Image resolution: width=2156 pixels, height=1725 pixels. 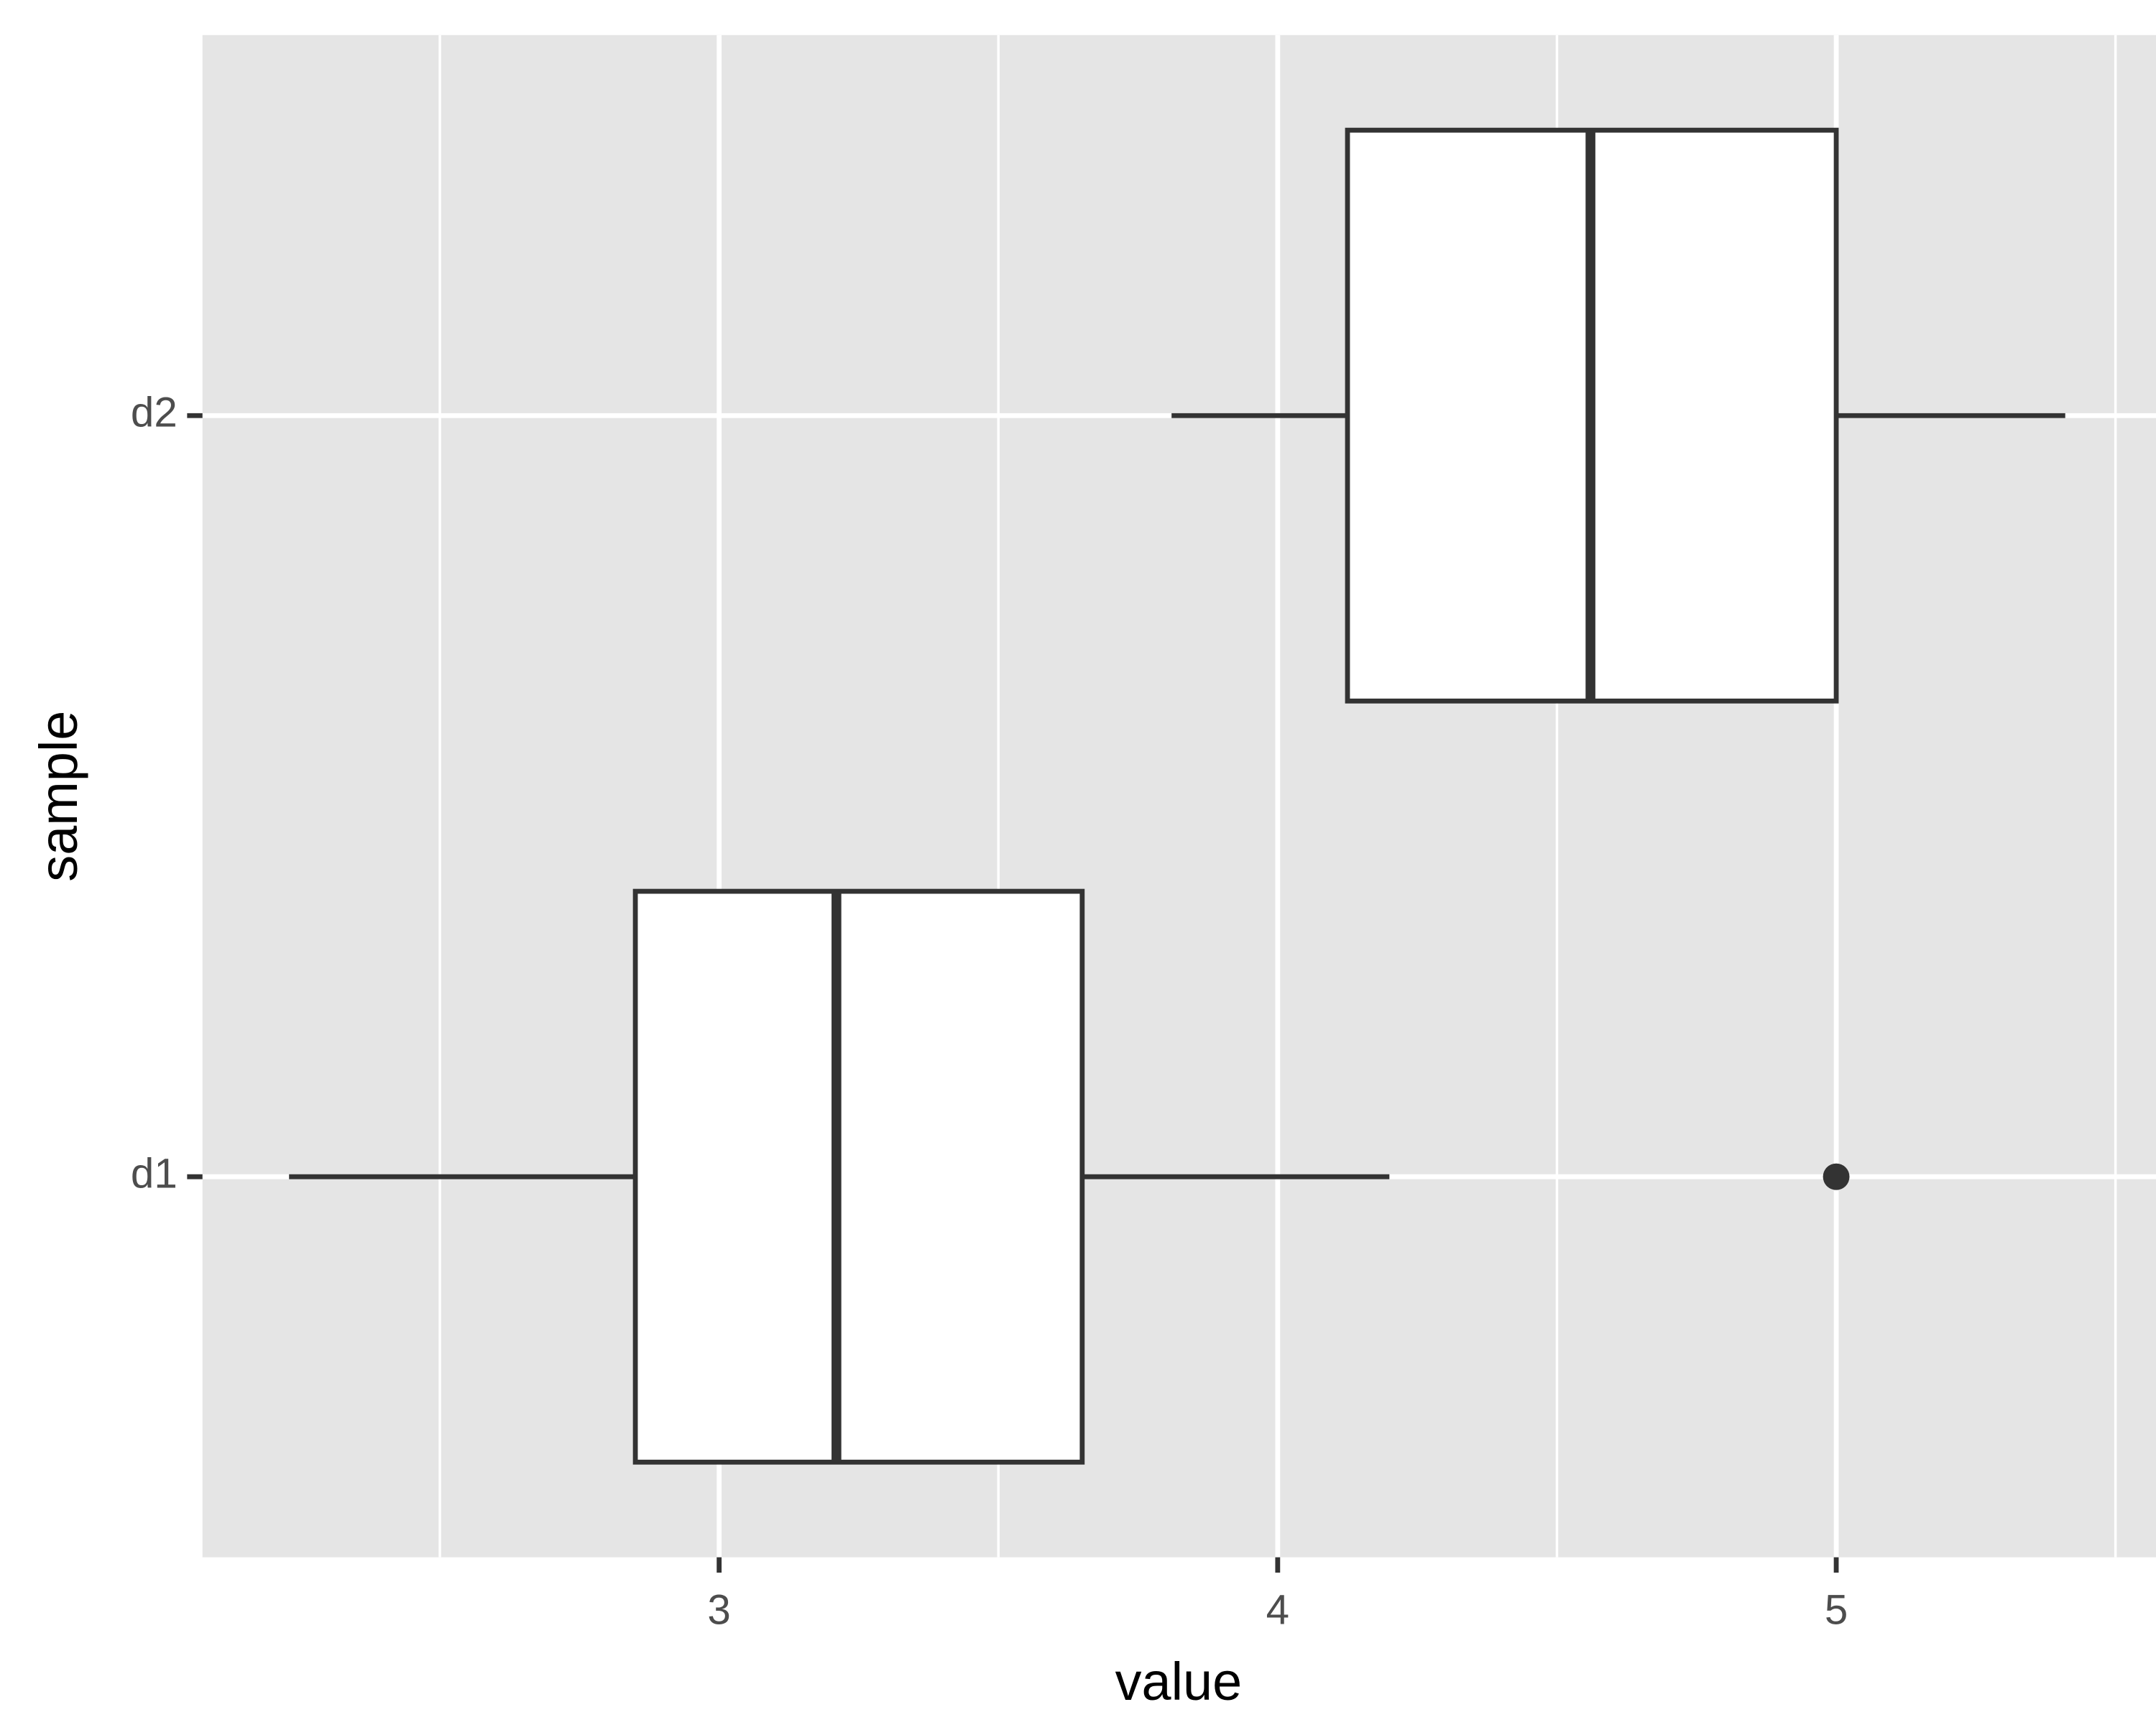 I want to click on outlier, so click(x=1837, y=1176).